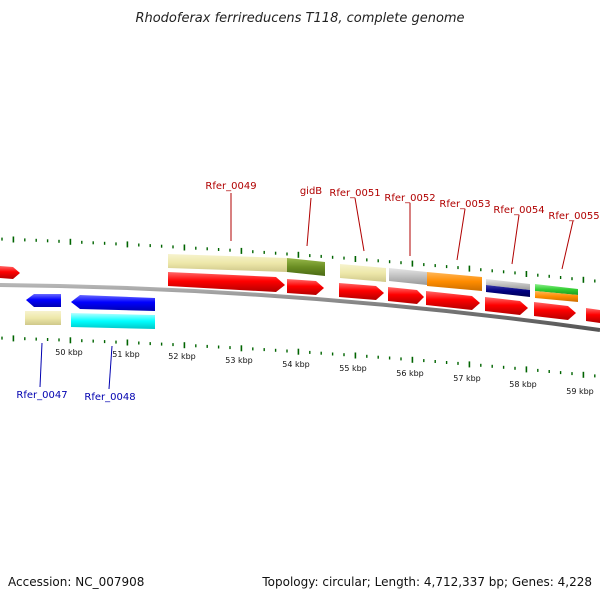 This screenshot has height=600, width=600. Describe the element at coordinates (230, 186) in the screenshot. I see `gene-label: Rfer_0049` at that location.